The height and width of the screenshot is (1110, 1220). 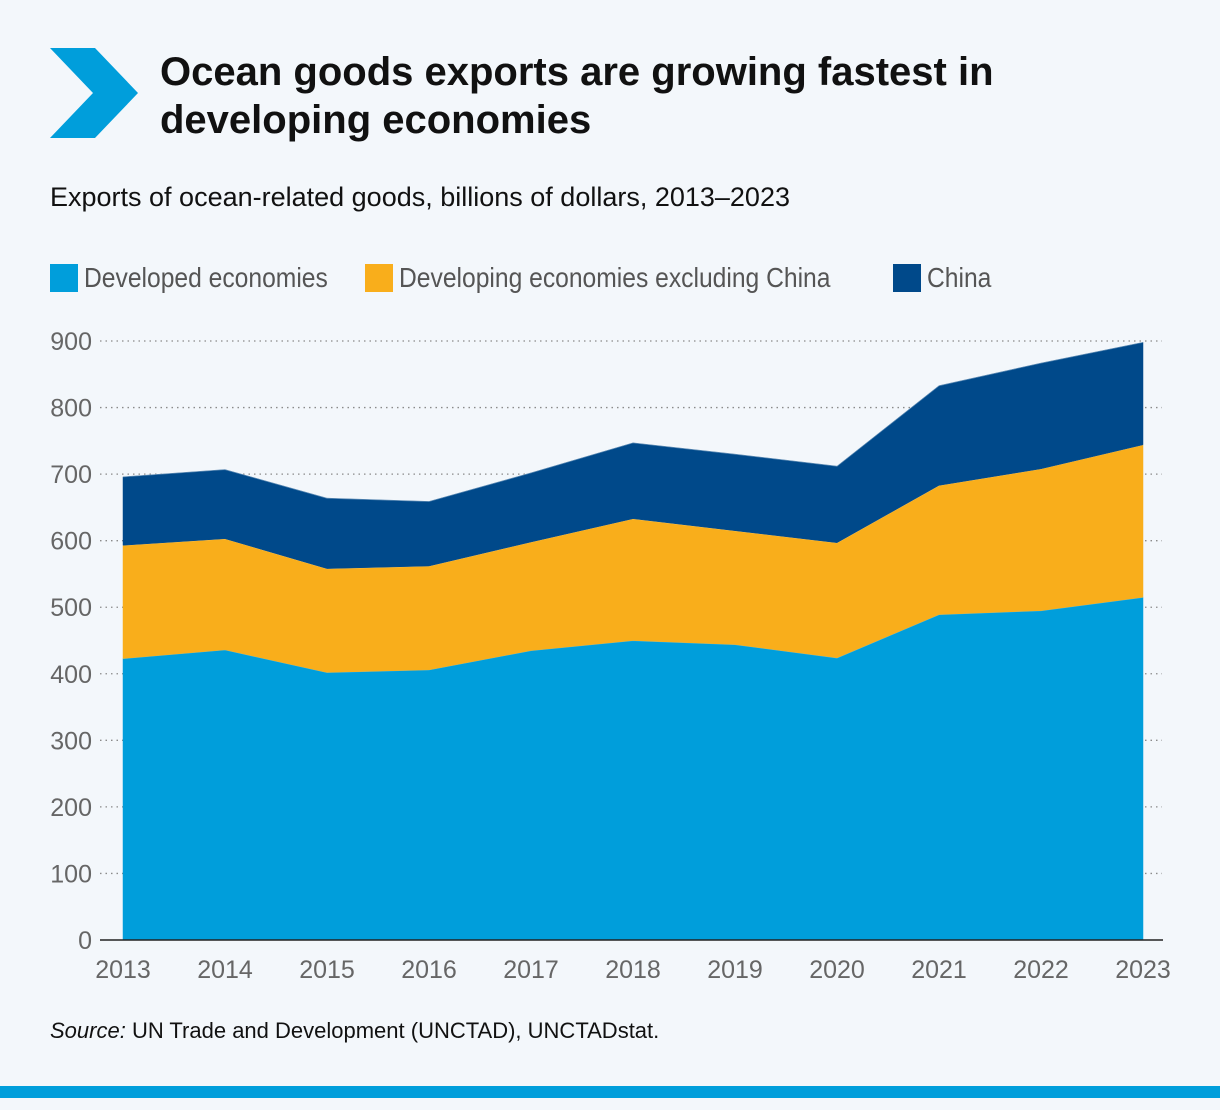 I want to click on x-tick-label: 2017, so click(x=531, y=970).